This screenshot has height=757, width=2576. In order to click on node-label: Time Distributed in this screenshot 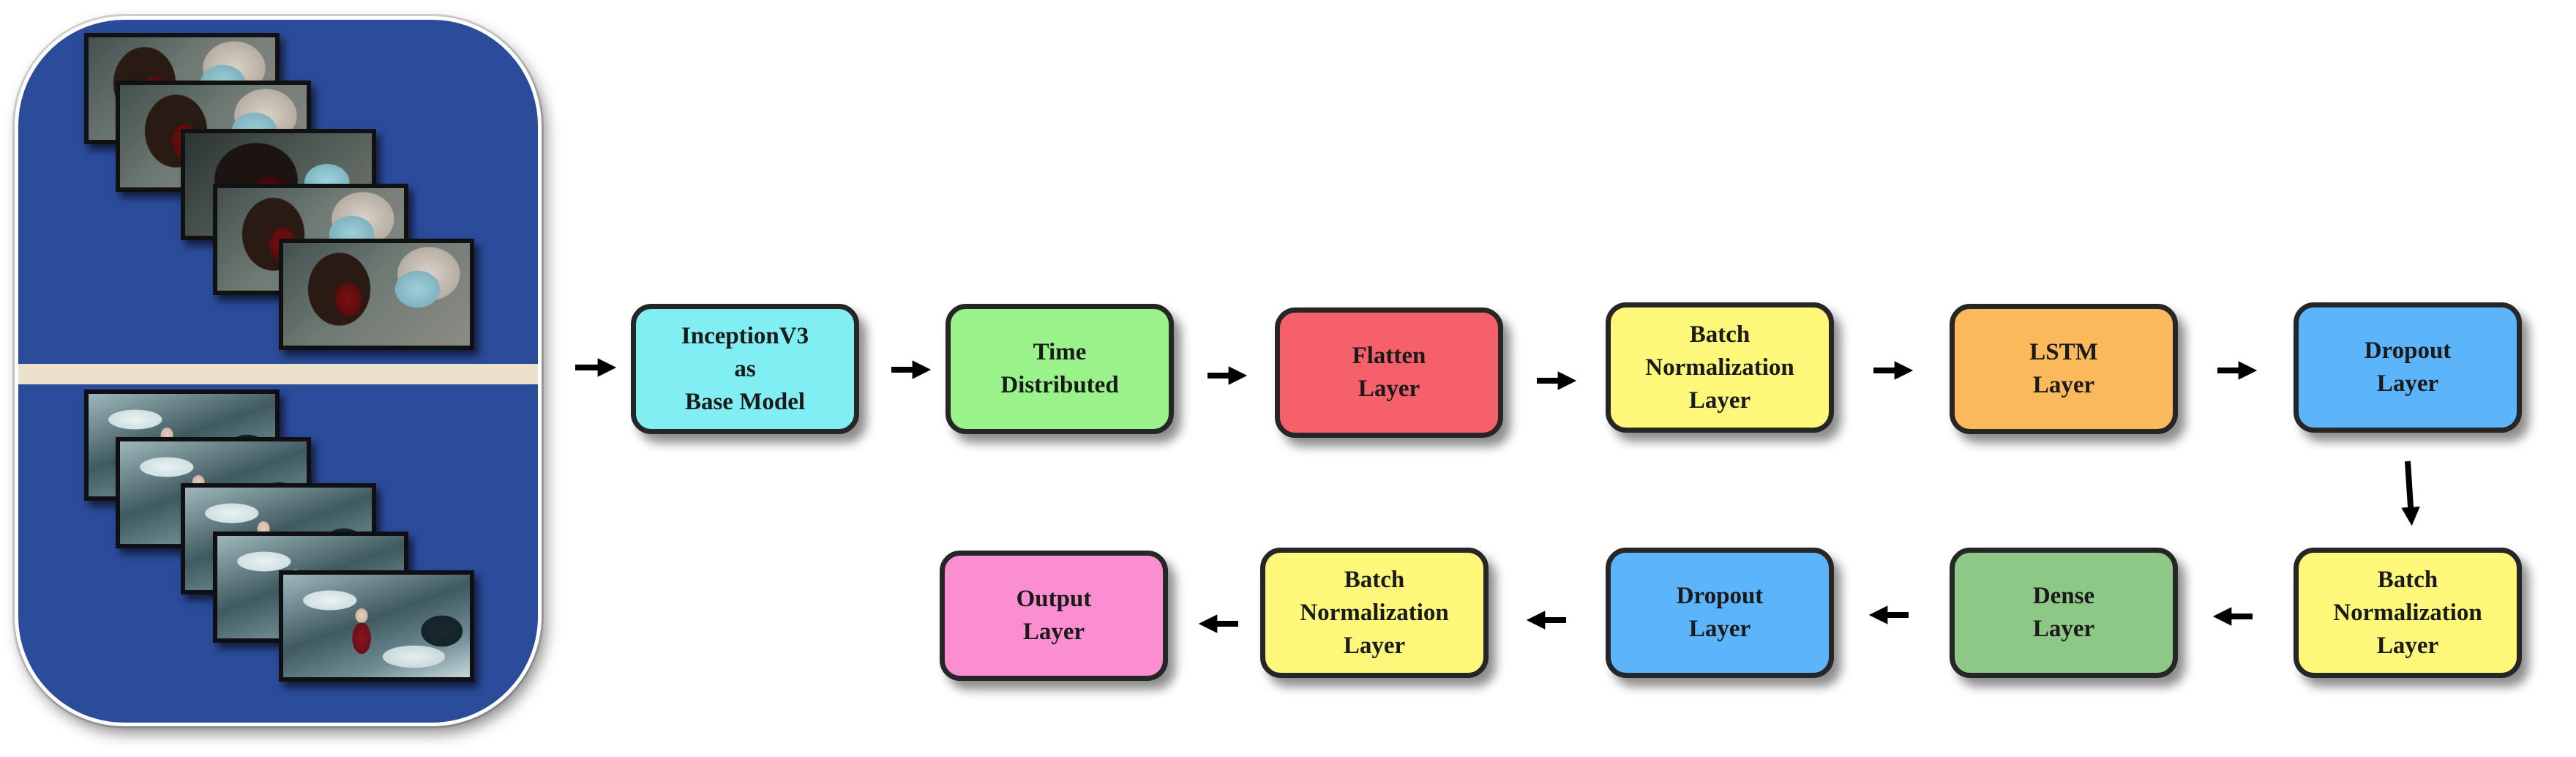, I will do `click(1059, 368)`.